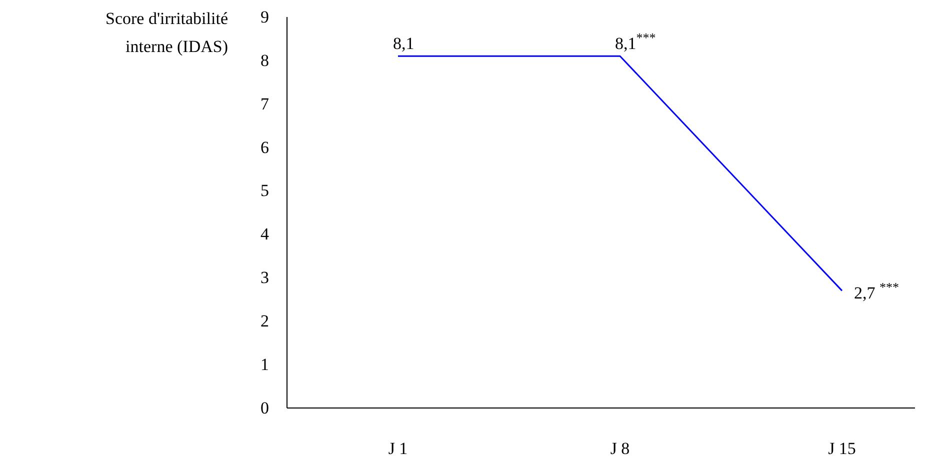  Describe the element at coordinates (620, 448) in the screenshot. I see `x-tick-label: J 8` at that location.